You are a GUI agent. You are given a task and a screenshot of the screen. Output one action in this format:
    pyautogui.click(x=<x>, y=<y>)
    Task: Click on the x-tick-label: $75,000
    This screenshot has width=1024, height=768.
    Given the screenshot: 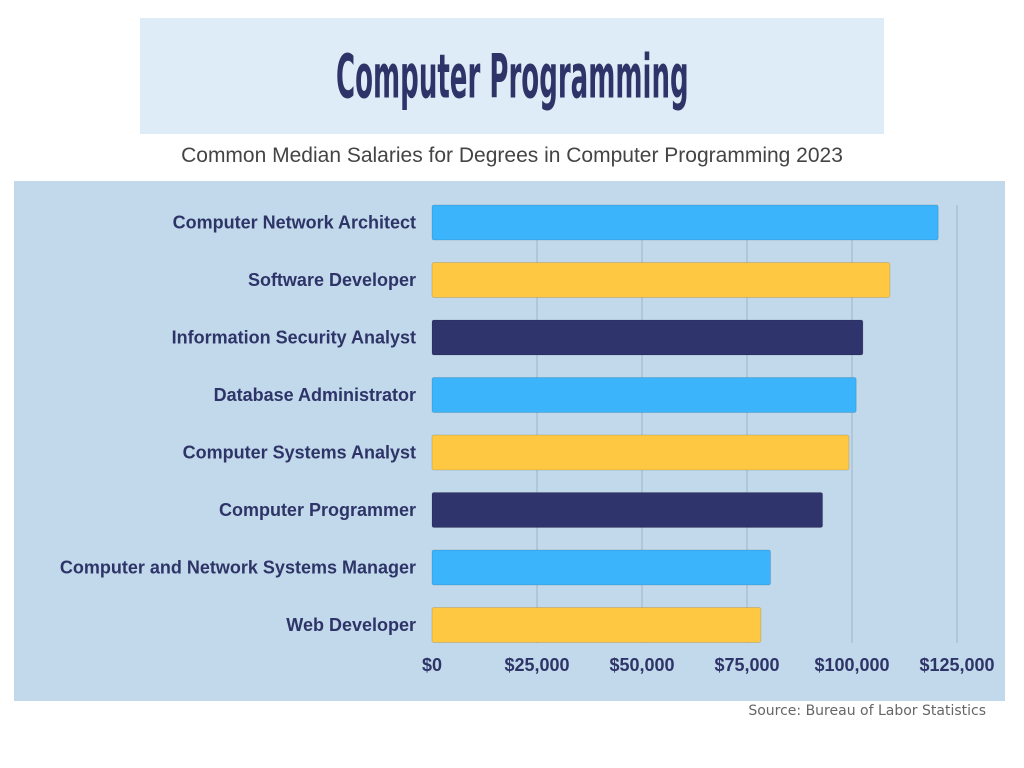 What is the action you would take?
    pyautogui.click(x=746, y=665)
    